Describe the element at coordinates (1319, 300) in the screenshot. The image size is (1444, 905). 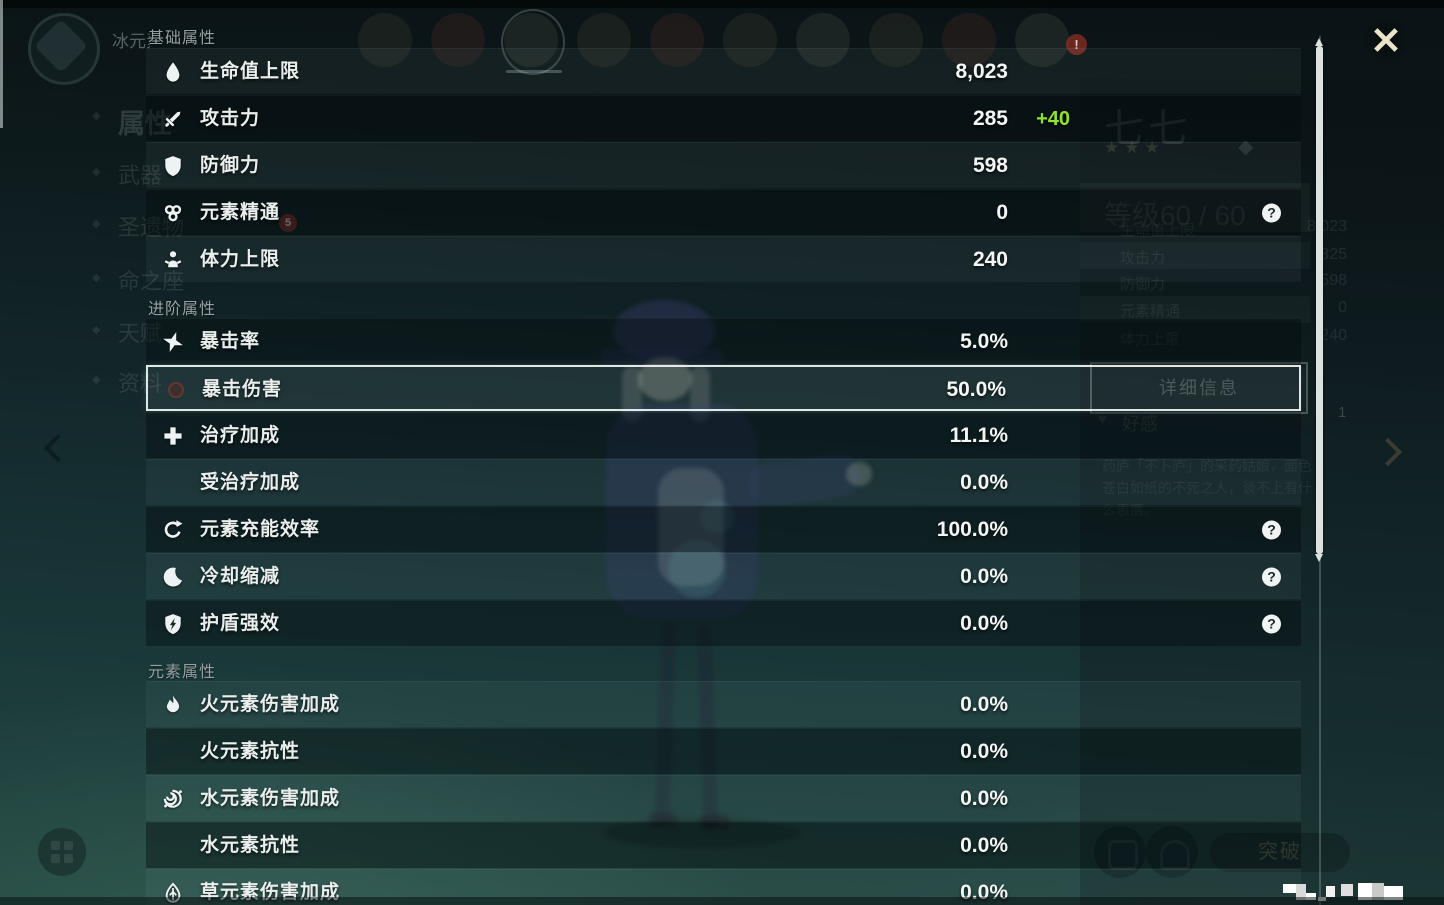
I see `scrollbar-thumb` at that location.